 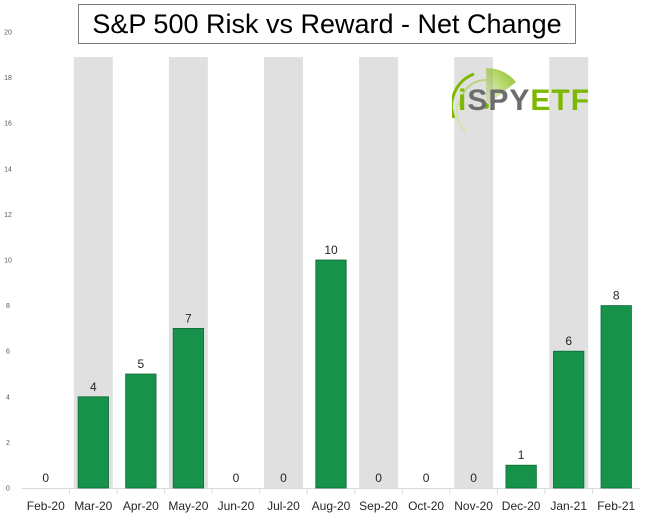 What do you see at coordinates (331, 506) in the screenshot?
I see `x-tick-label: Aug-20` at bounding box center [331, 506].